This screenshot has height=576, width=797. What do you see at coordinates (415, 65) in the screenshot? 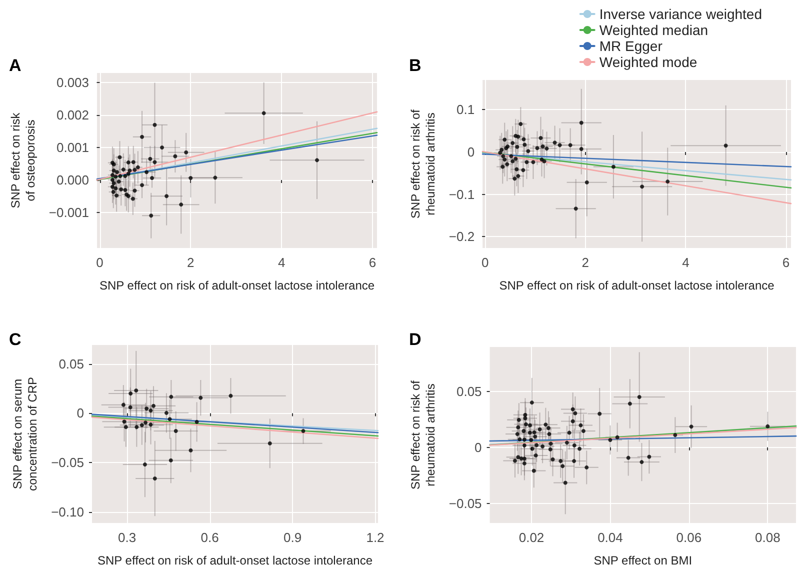
I see `chart-title: B` at bounding box center [415, 65].